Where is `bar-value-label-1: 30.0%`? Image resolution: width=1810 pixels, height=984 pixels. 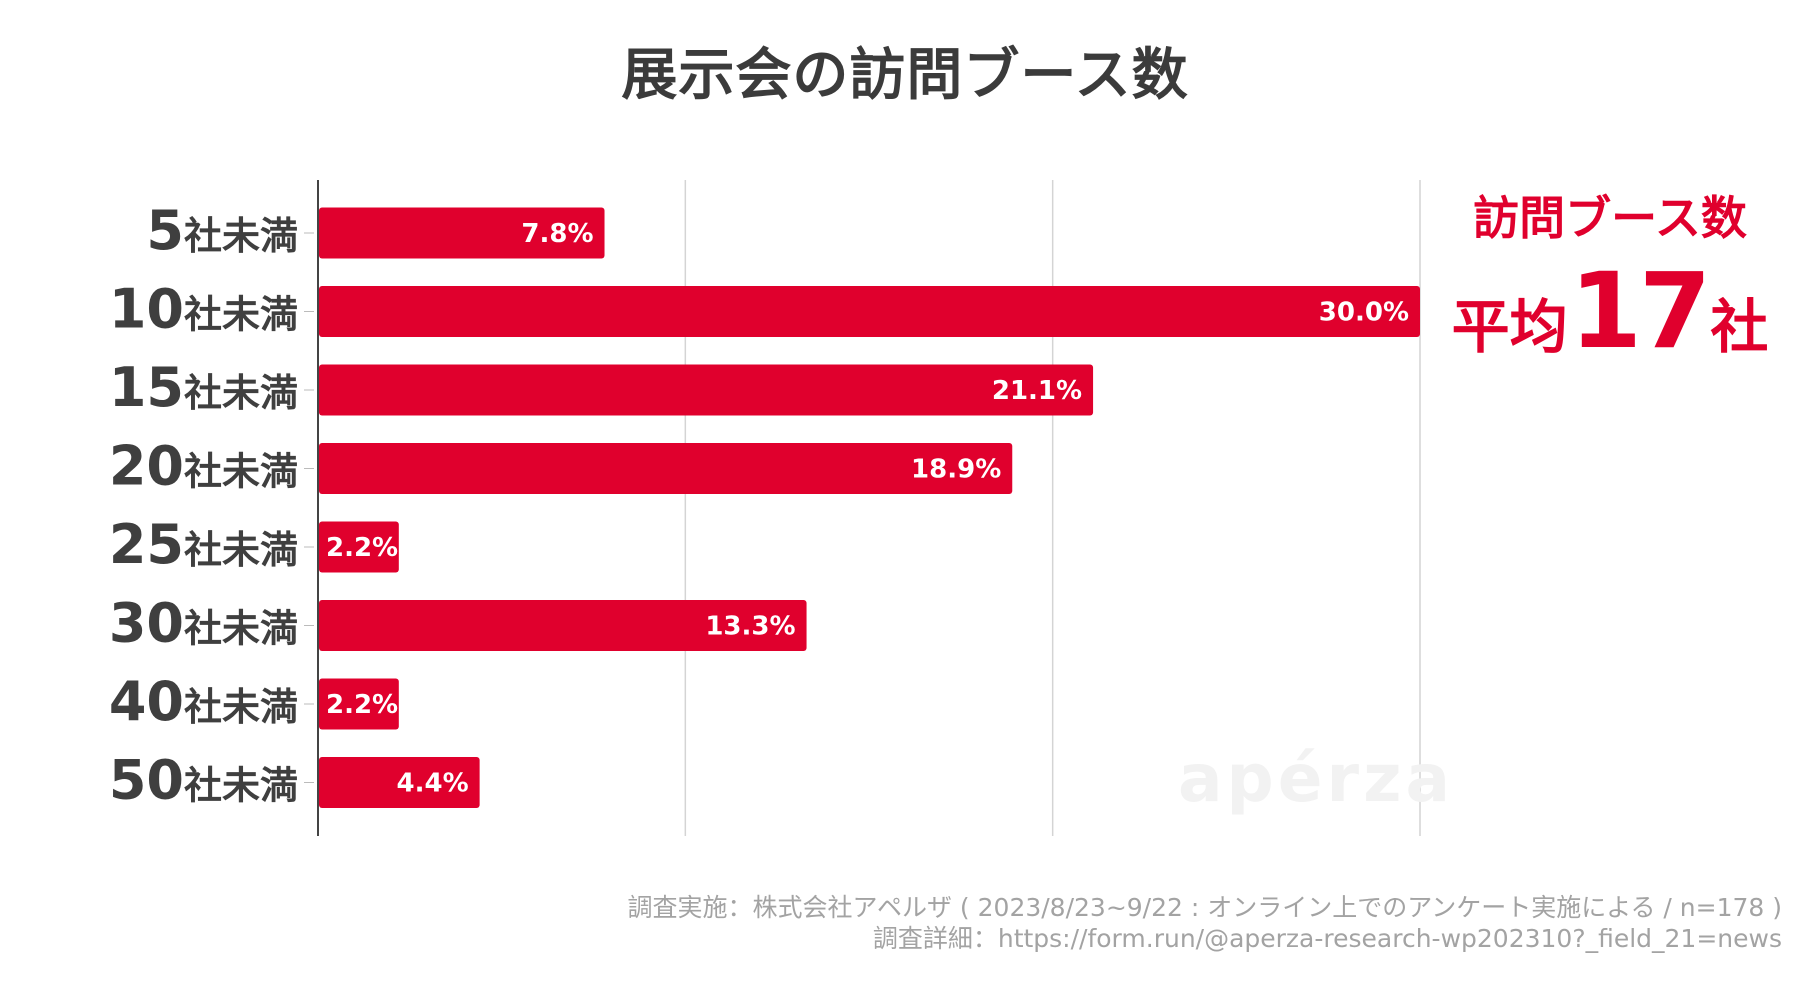
bar-value-label-1: 30.0% is located at coordinates (1364, 313).